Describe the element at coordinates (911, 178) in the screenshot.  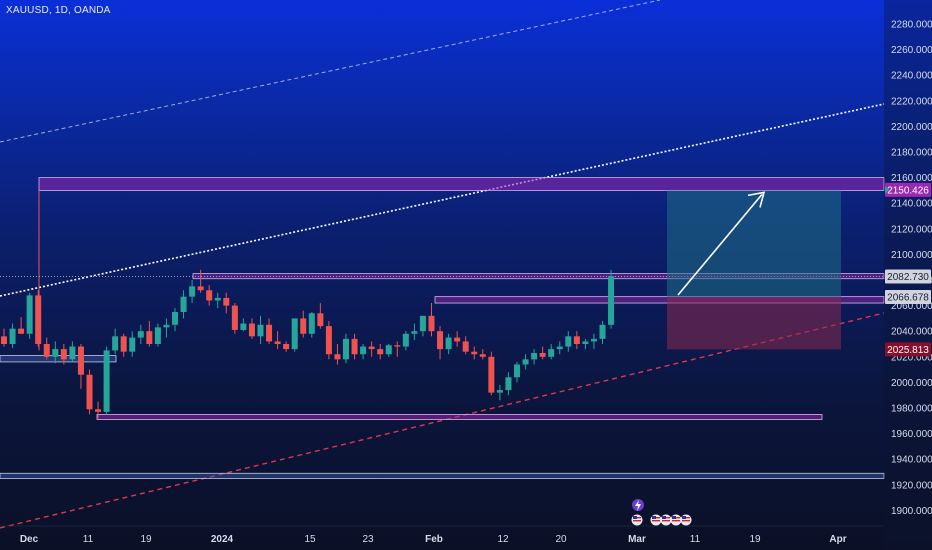
I see `price-tick-label: 2160.000` at that location.